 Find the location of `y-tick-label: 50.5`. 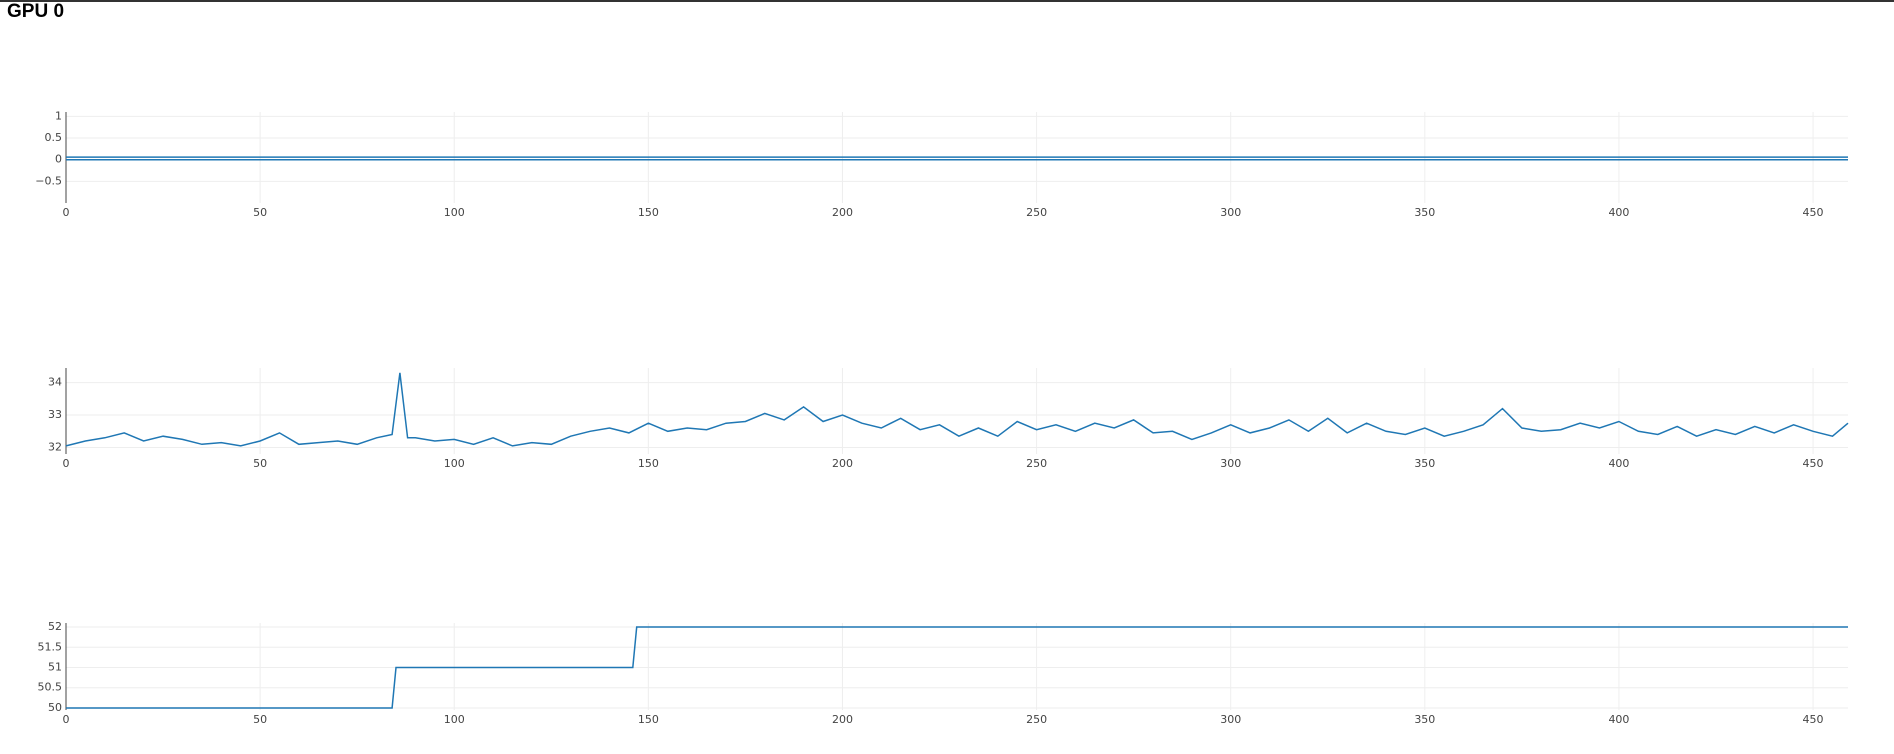

y-tick-label: 50.5 is located at coordinates (50, 687).